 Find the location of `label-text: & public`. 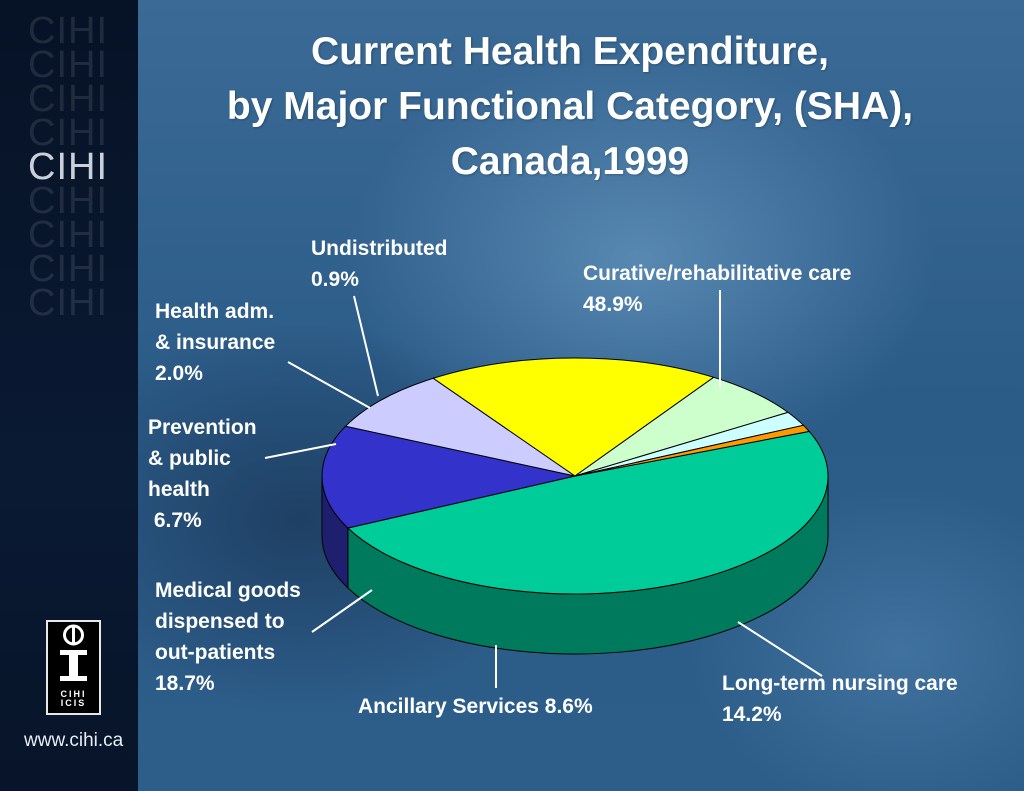

label-text: & public is located at coordinates (189, 458).